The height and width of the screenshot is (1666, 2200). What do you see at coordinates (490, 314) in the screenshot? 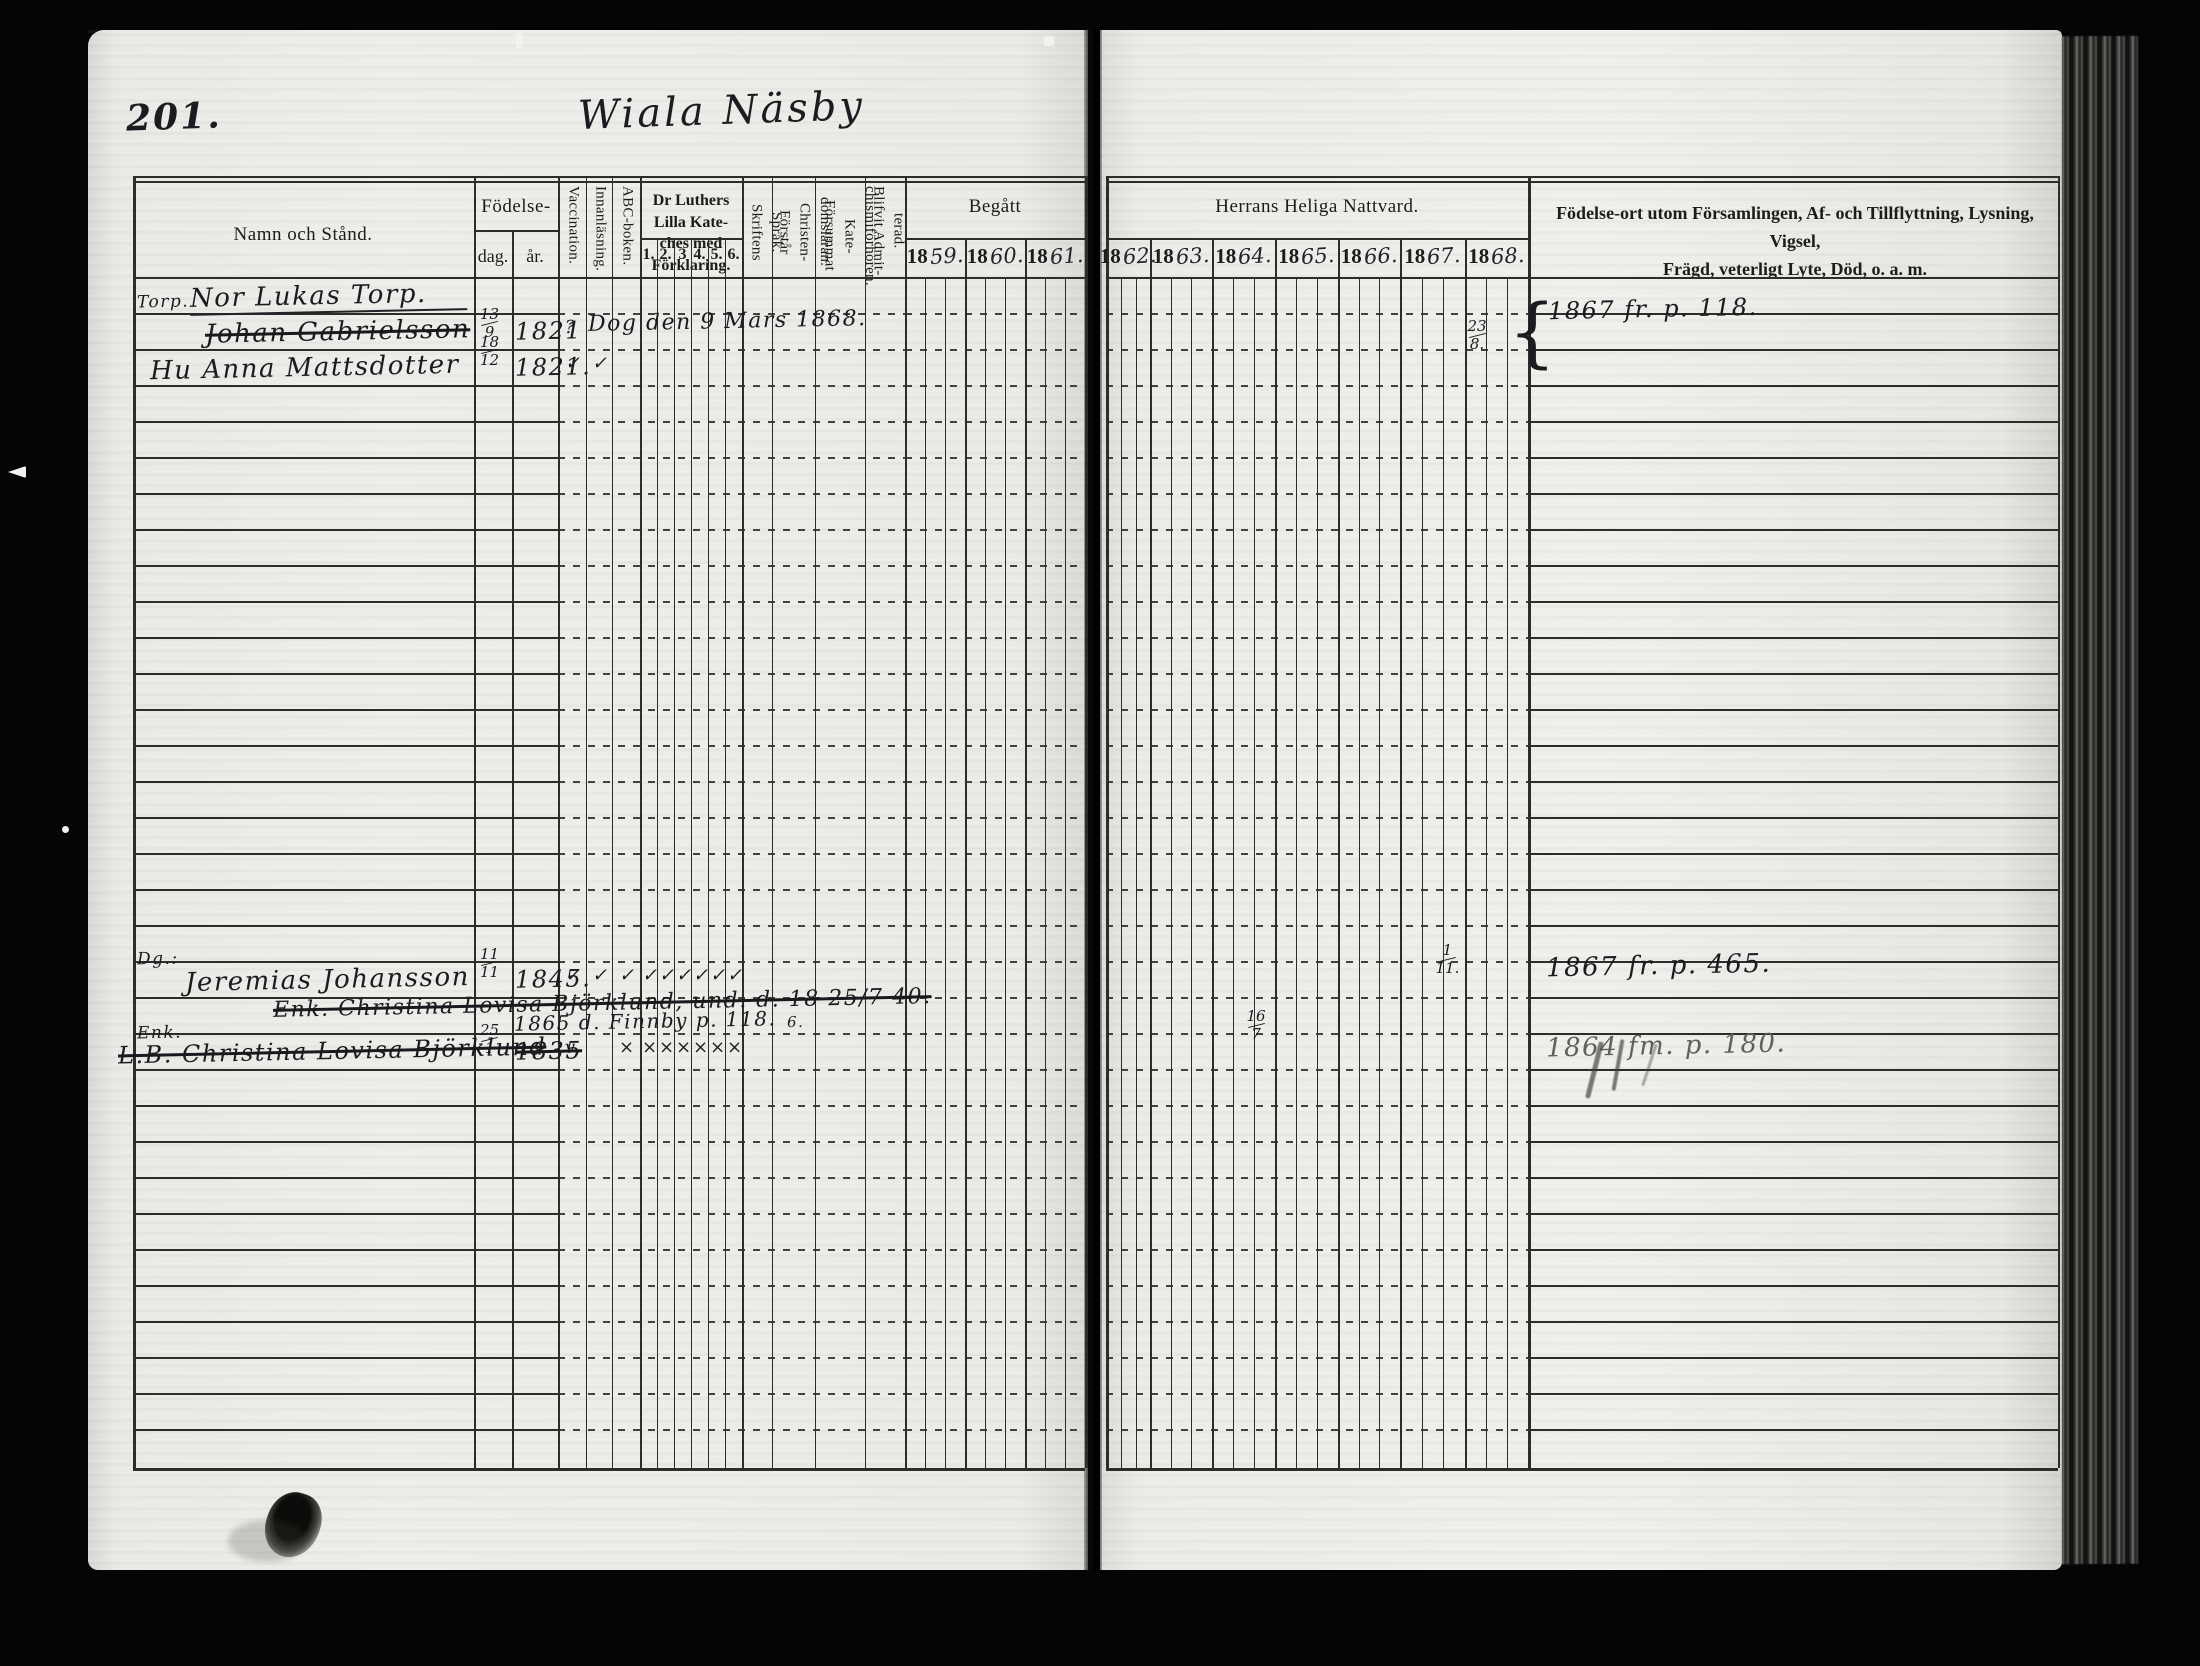
I see `fraction-part: 13` at bounding box center [490, 314].